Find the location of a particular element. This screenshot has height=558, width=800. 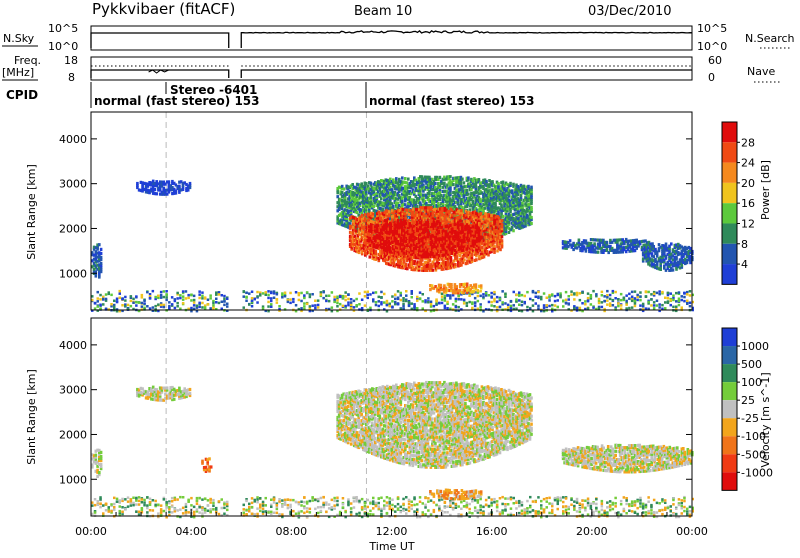

cpid-label: CPID is located at coordinates (22, 95).